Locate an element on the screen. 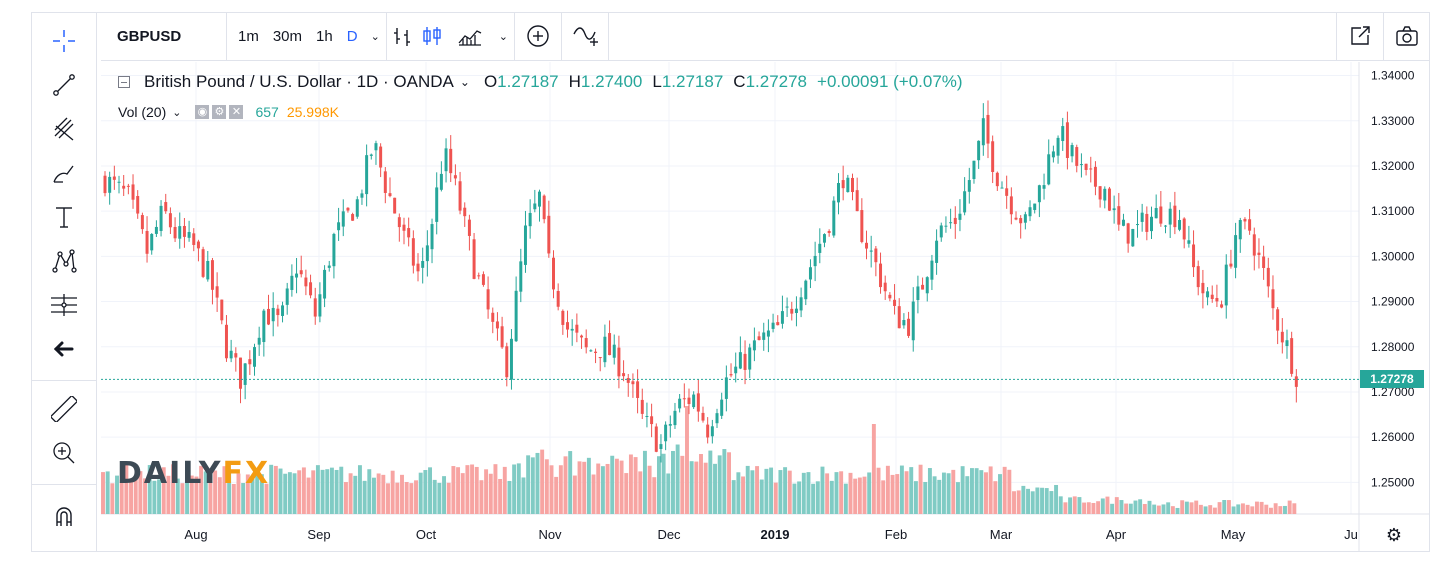 This screenshot has height=567, width=1437. interval-30m: 30m is located at coordinates (287, 36).